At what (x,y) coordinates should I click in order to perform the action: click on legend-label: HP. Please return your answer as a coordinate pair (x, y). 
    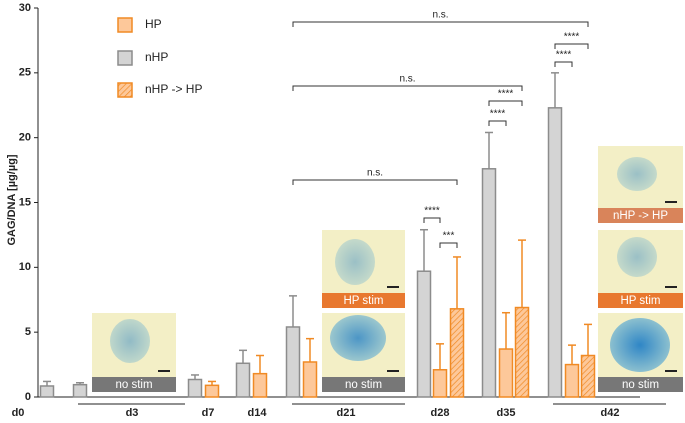
    Looking at the image, I should click on (153, 24).